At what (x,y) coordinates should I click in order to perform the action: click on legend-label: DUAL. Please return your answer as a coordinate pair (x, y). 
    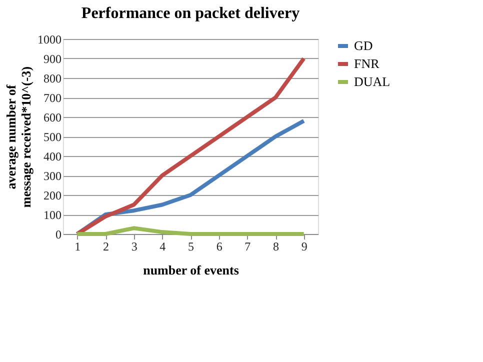
    Looking at the image, I should click on (372, 81).